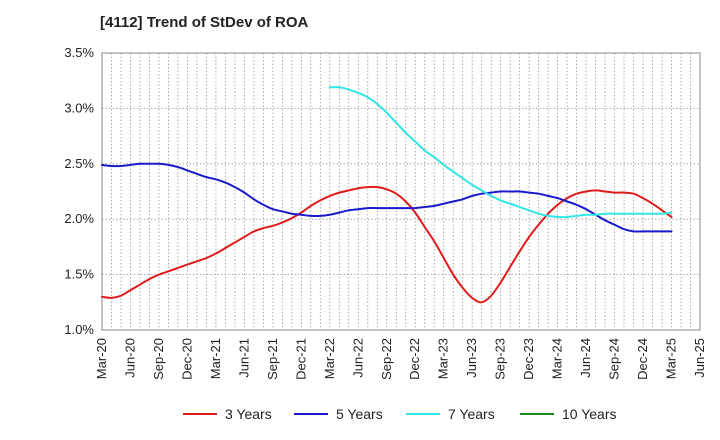 Image resolution: width=720 pixels, height=440 pixels. Describe the element at coordinates (243, 358) in the screenshot. I see `x-tick-label: Jun-21` at that location.